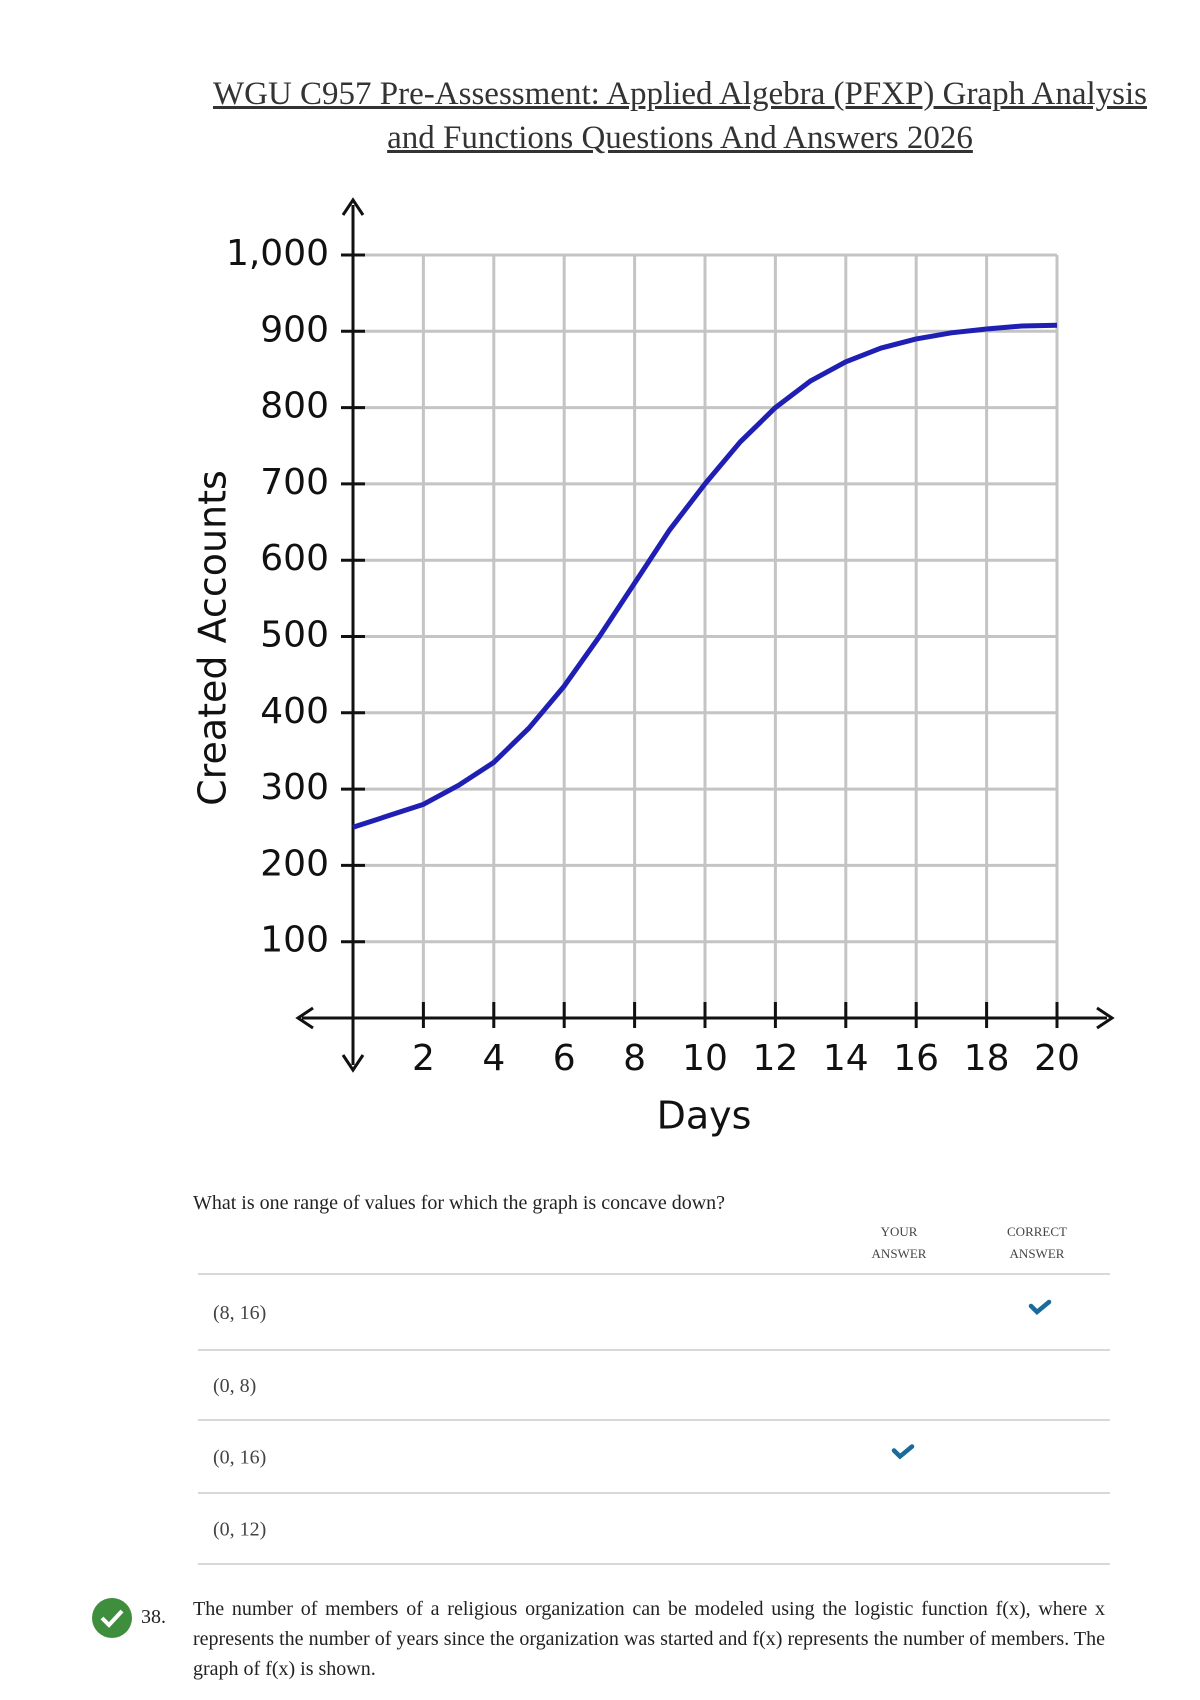 The width and height of the screenshot is (1200, 1700). What do you see at coordinates (1037, 1242) in the screenshot?
I see `column-header: CORRECT ANSWER` at bounding box center [1037, 1242].